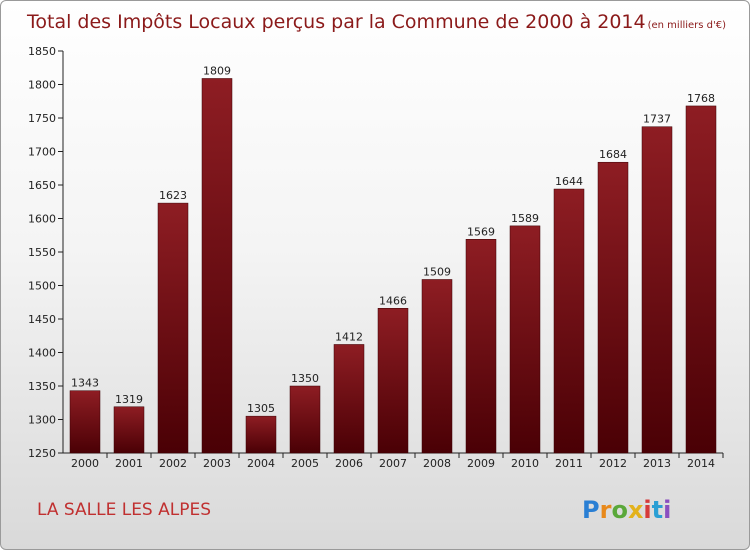 The width and height of the screenshot is (750, 551). What do you see at coordinates (481, 463) in the screenshot?
I see `x-tick-label: 2009` at bounding box center [481, 463].